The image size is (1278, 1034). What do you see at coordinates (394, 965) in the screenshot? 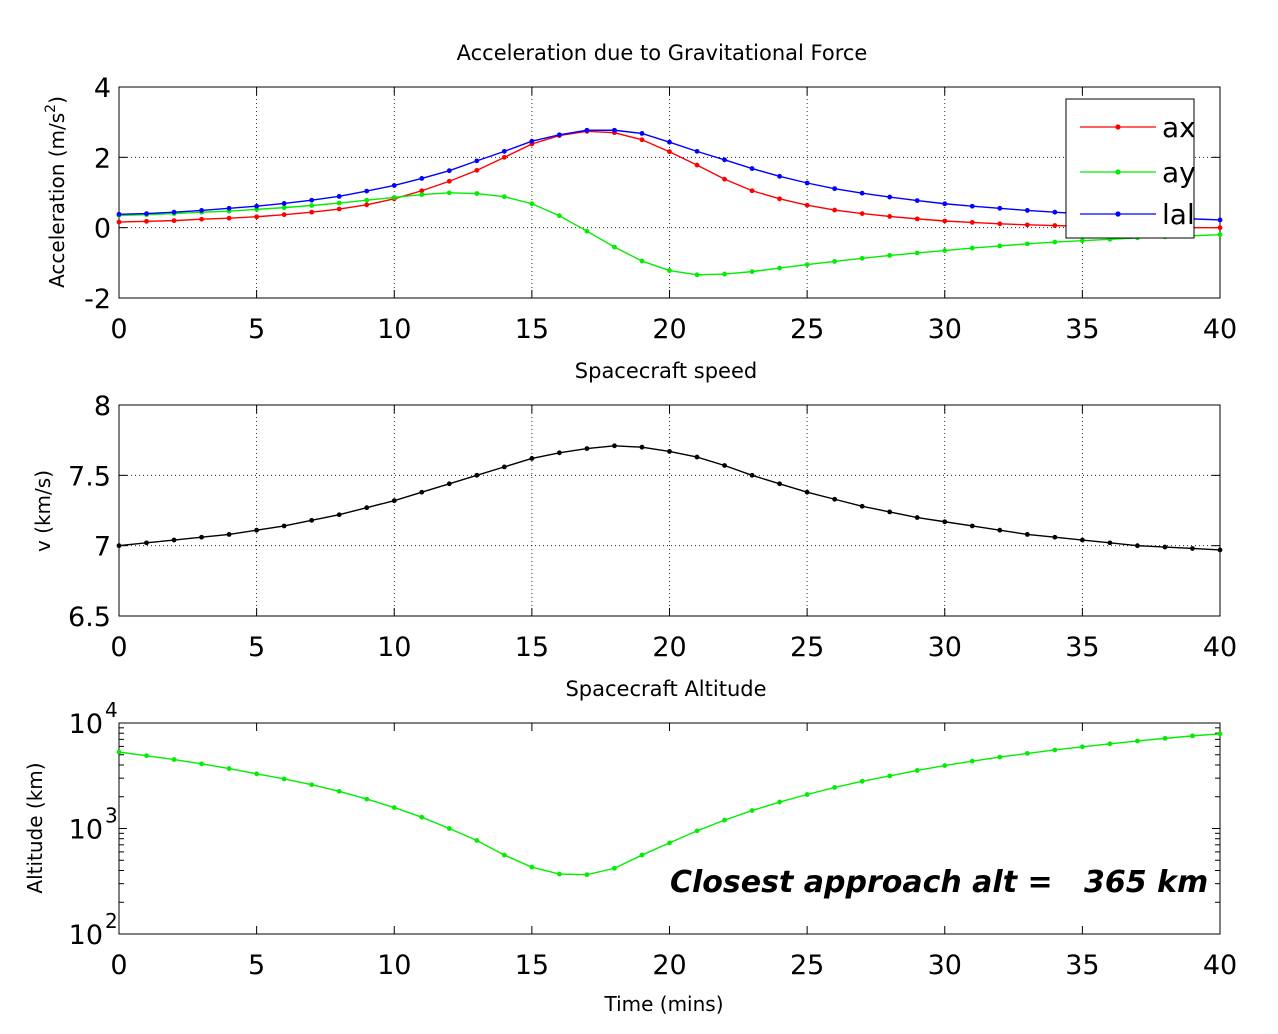
I see `x-tick-label: 10` at bounding box center [394, 965].